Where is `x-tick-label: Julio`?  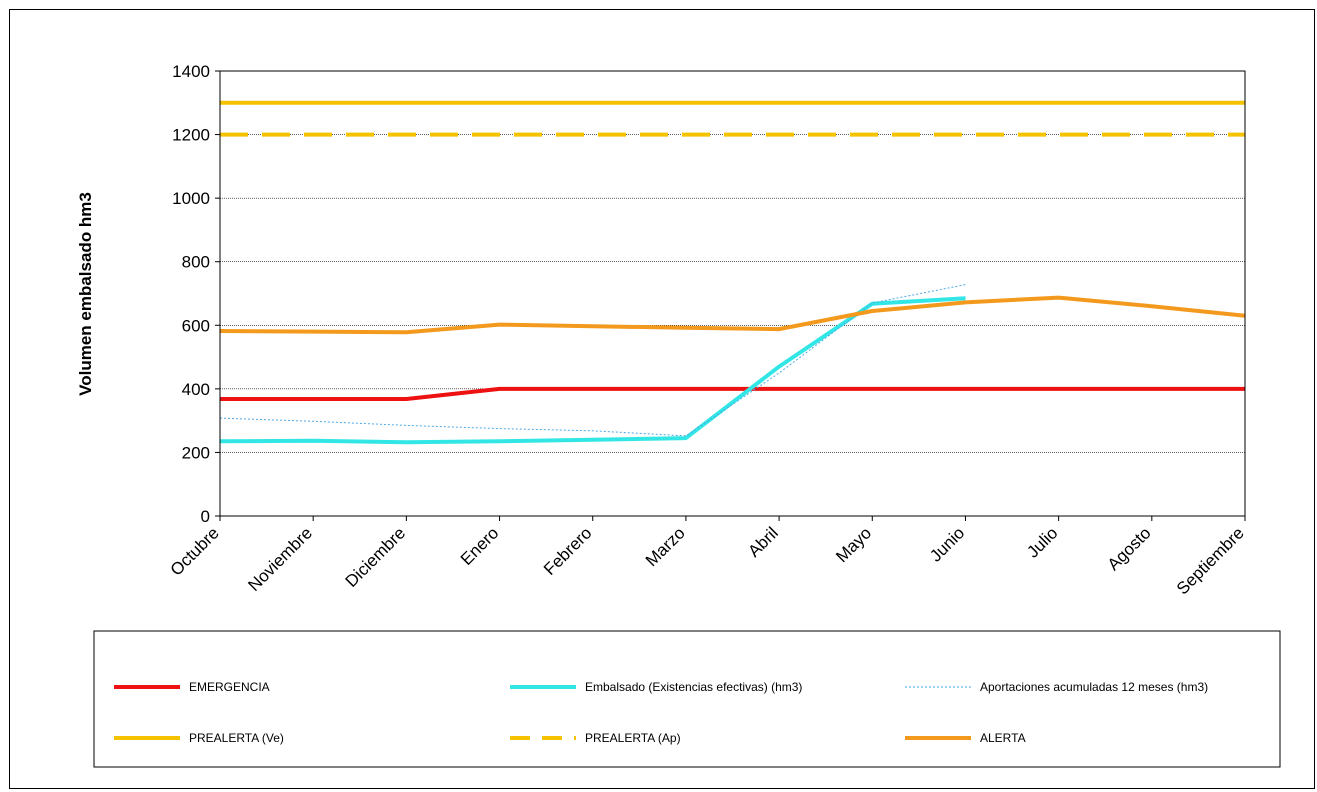 x-tick-label: Julio is located at coordinates (1042, 542).